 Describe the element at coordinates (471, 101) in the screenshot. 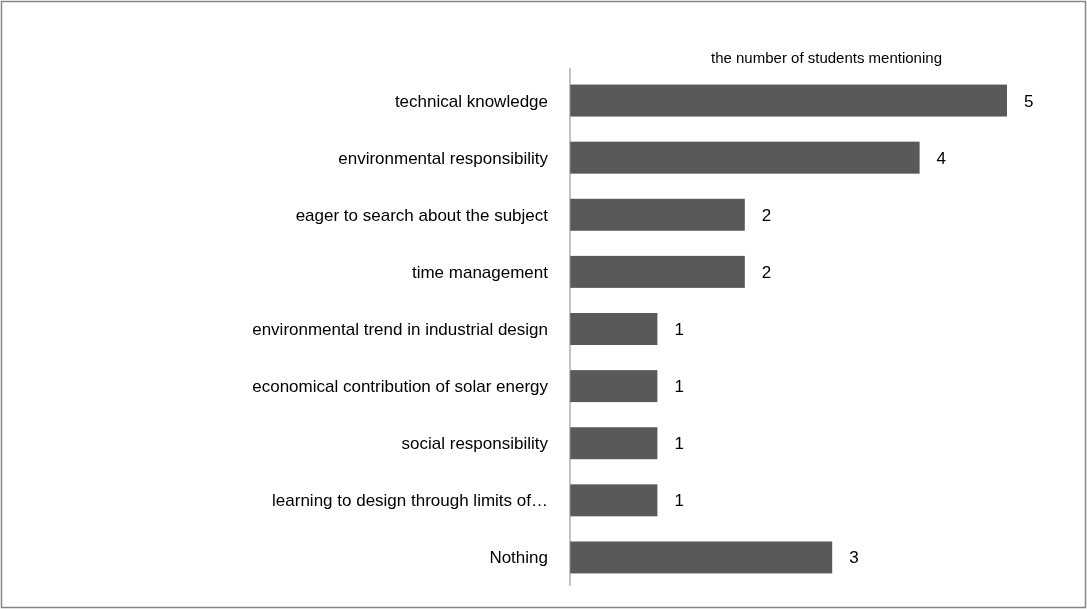

I see `y-tick-label: technical knowledge` at that location.